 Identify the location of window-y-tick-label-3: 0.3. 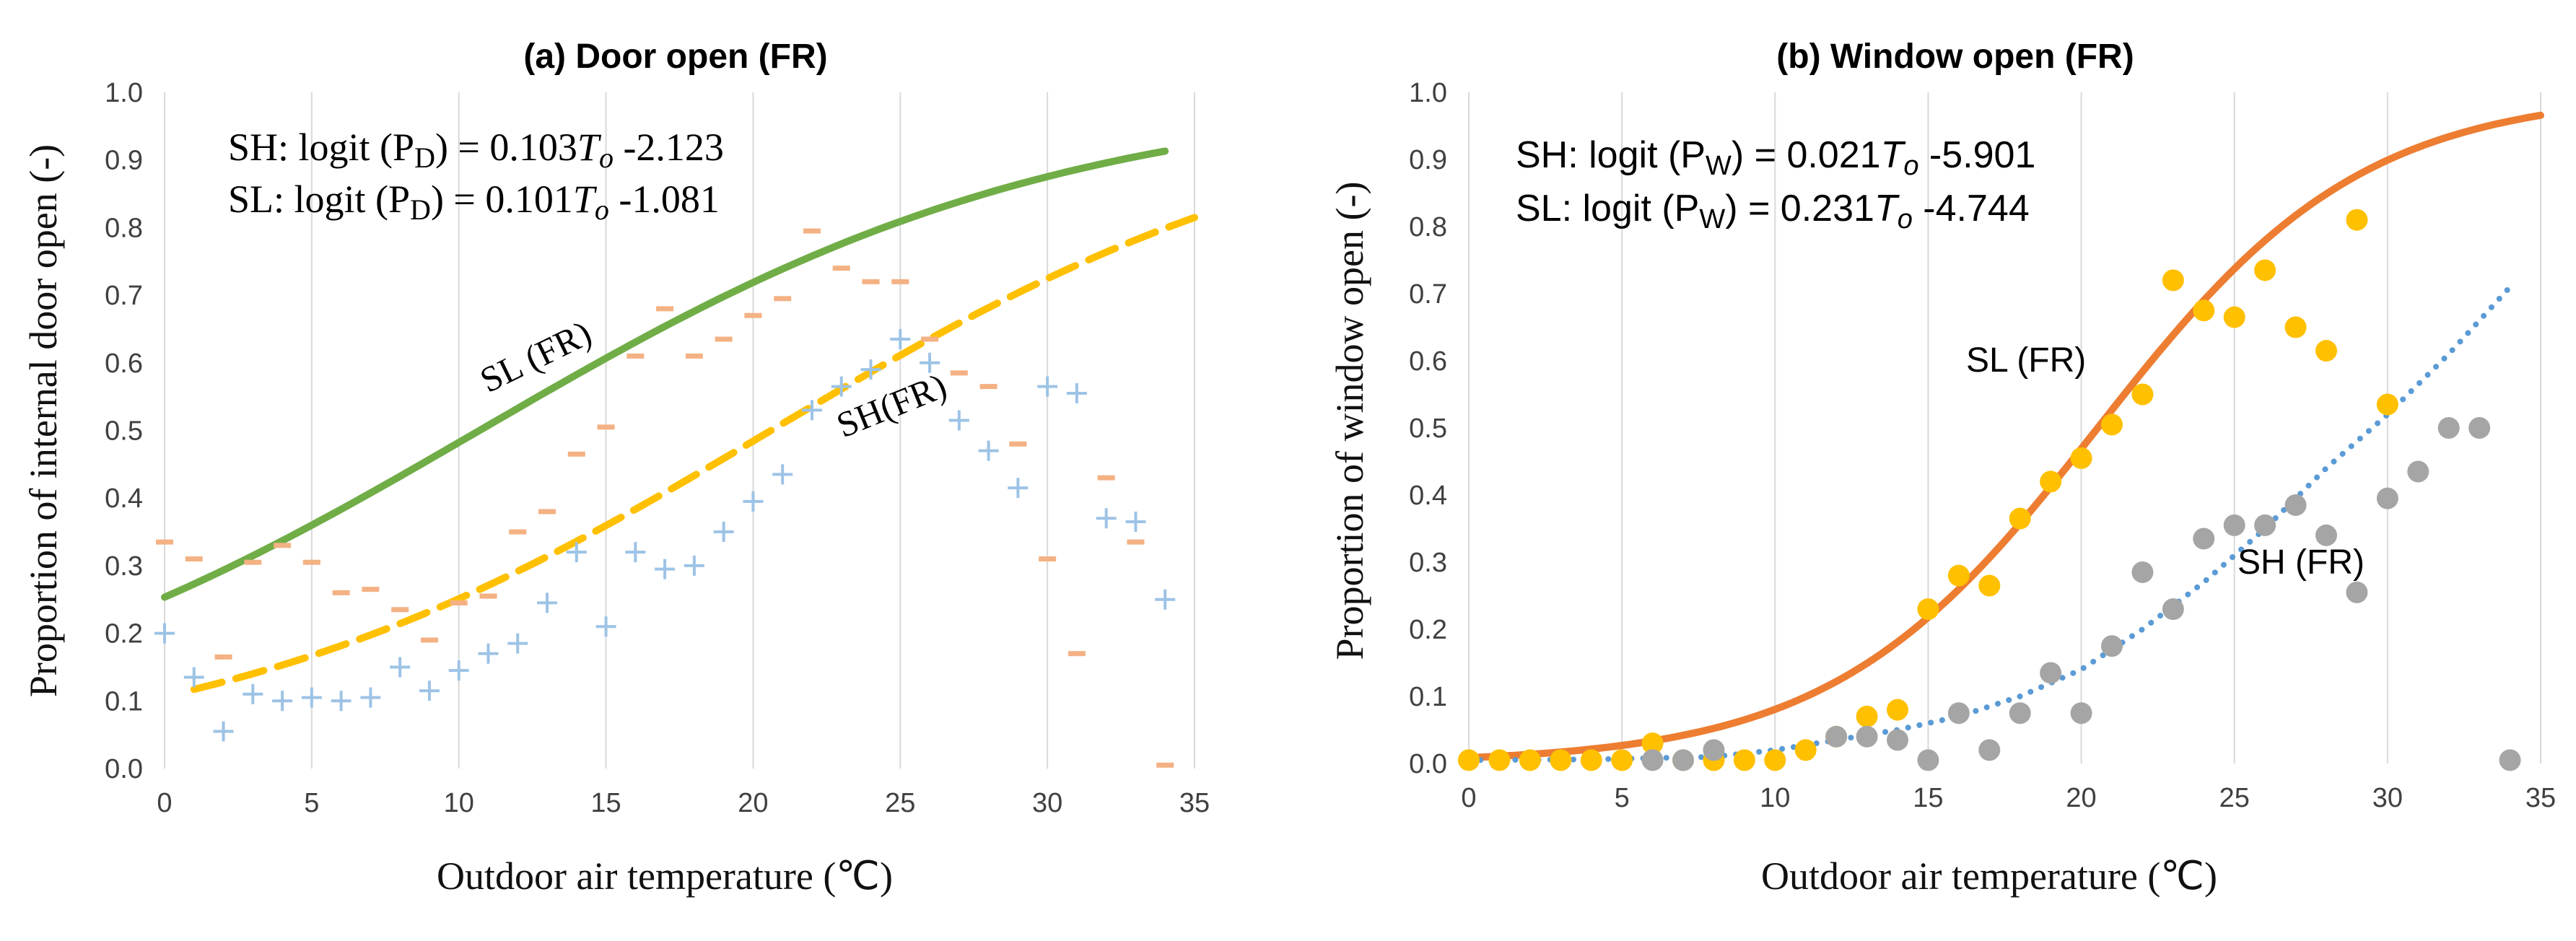
(1428, 563).